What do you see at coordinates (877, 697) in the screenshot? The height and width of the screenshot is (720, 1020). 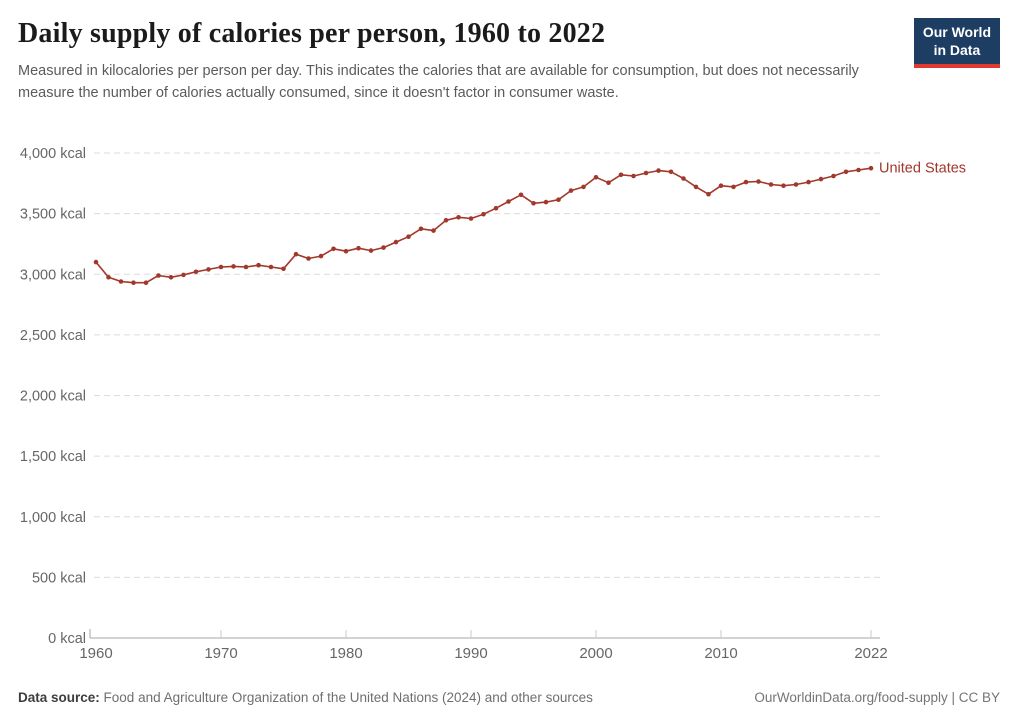 I see `footer-link: OurWorldinData.org/food-supply | CC BY` at bounding box center [877, 697].